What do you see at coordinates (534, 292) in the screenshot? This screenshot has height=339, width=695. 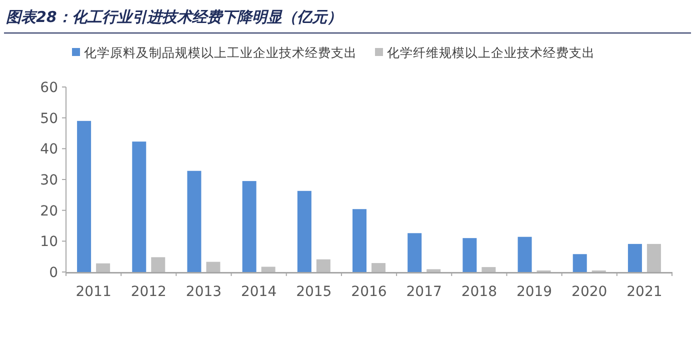 I see `x-tick-label: 2019` at bounding box center [534, 292].